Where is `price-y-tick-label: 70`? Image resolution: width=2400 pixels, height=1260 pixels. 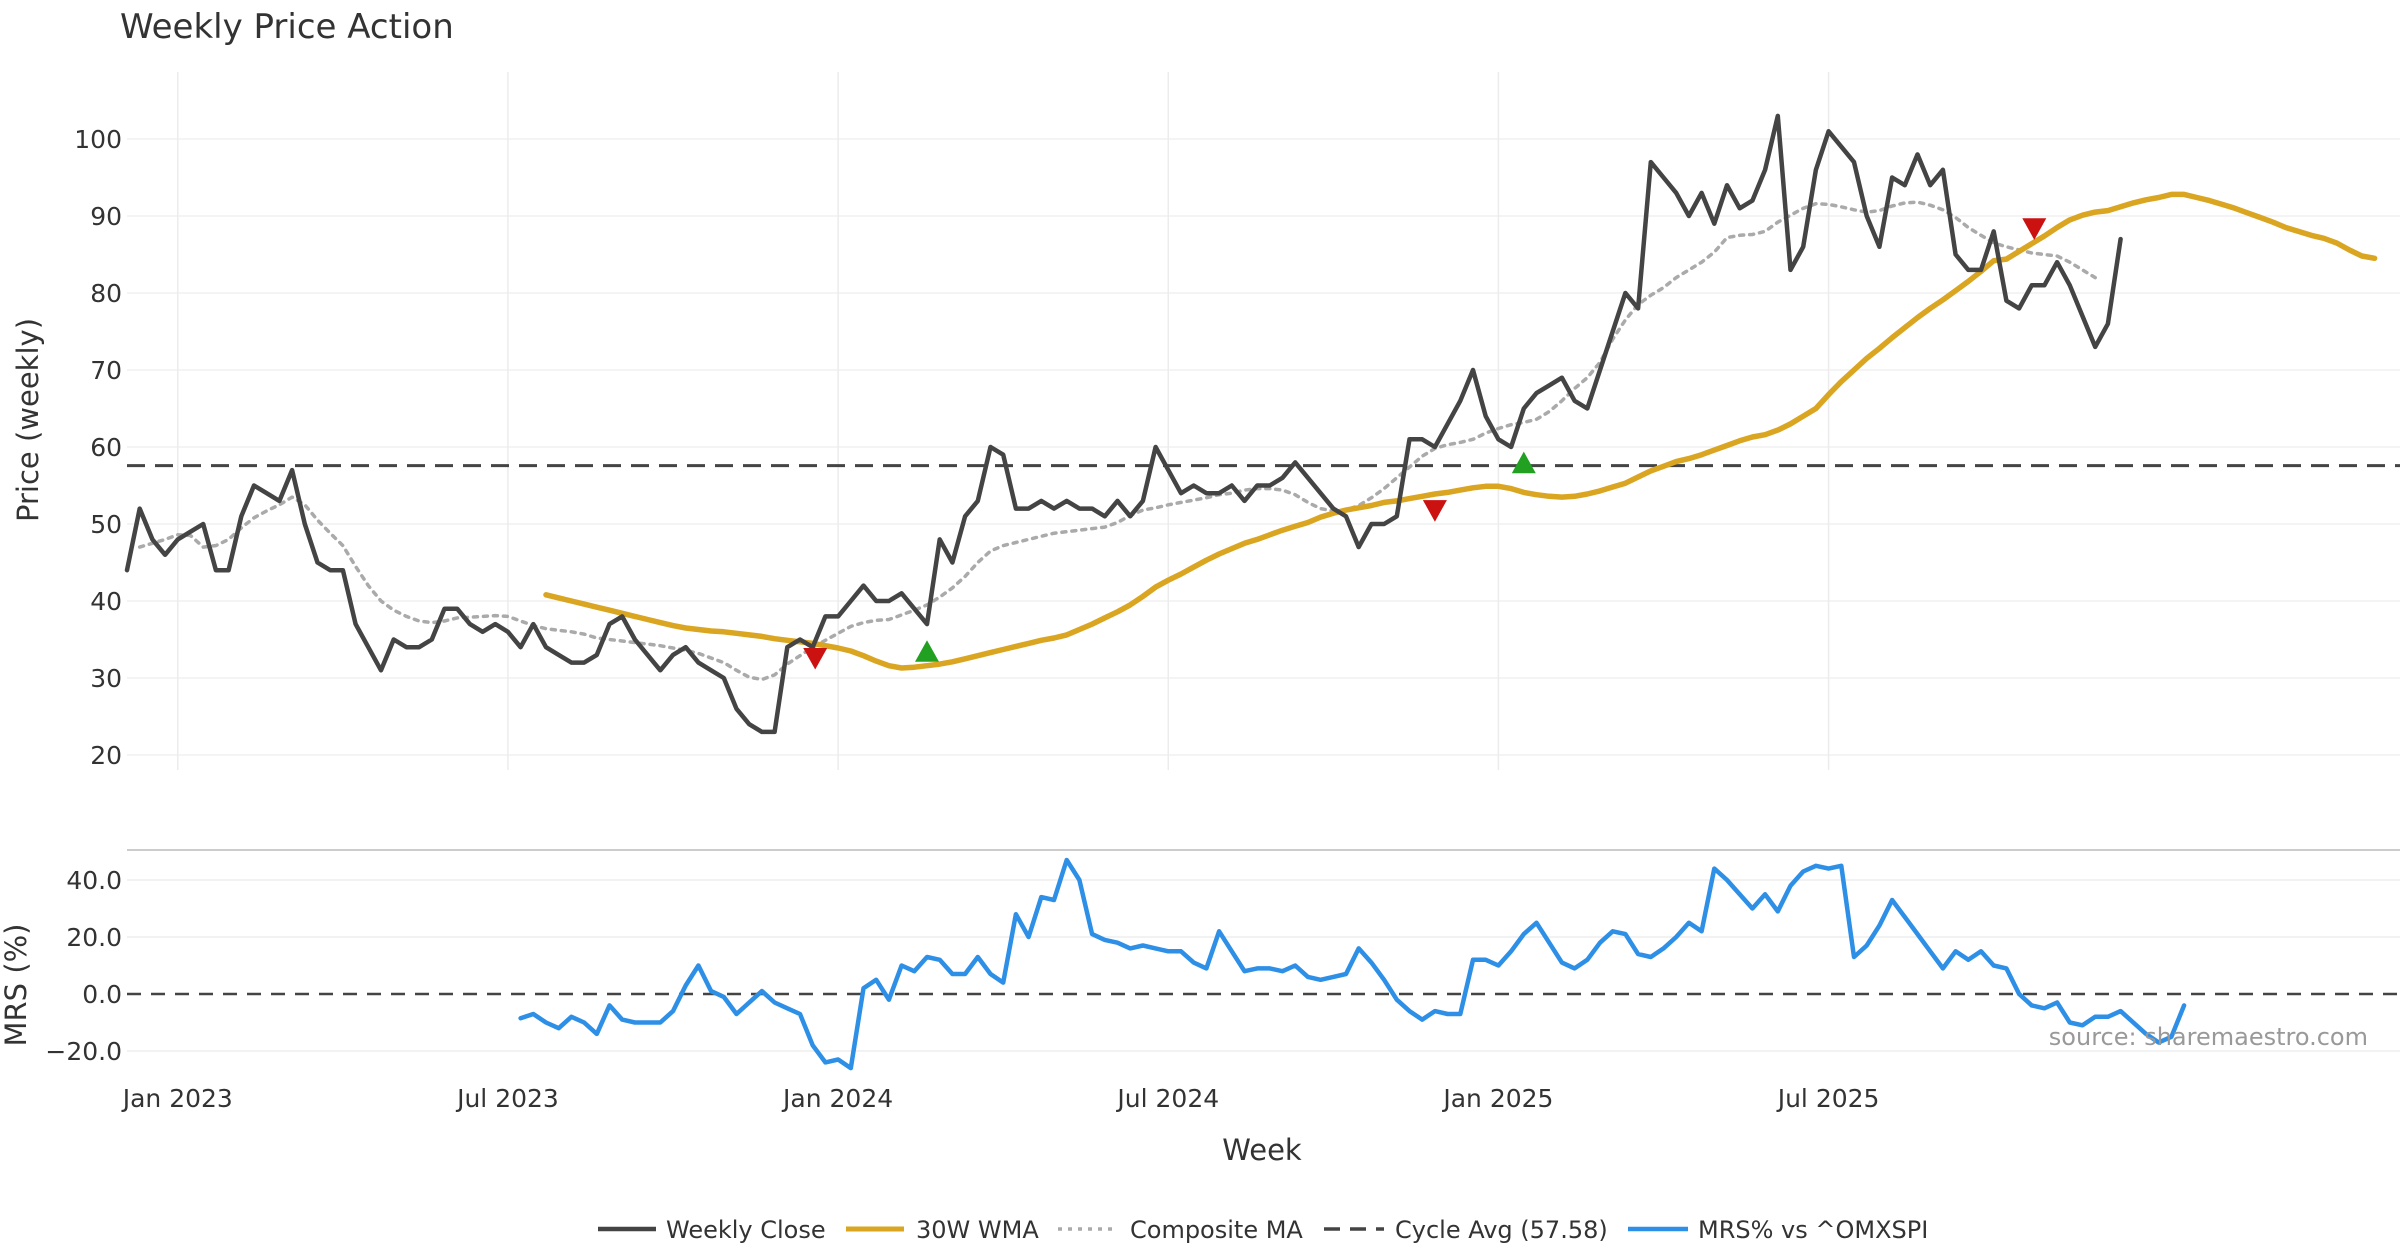
price-y-tick-label: 70 is located at coordinates (106, 370).